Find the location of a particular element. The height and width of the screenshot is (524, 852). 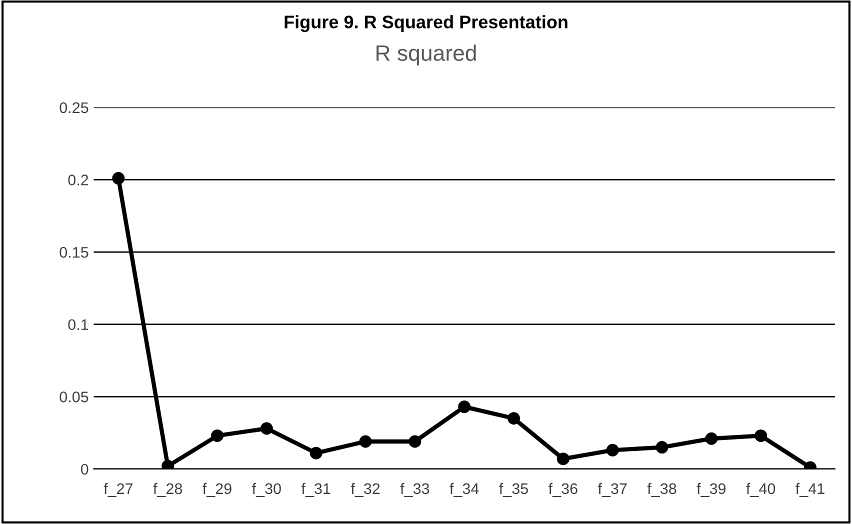

x-tick-label: f_39 is located at coordinates (711, 489).